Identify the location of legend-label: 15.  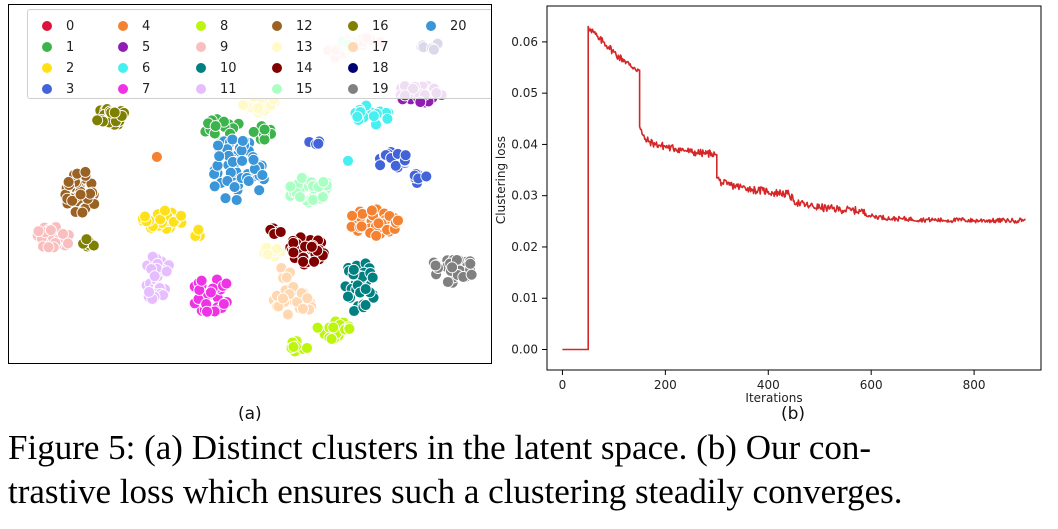
(304, 89).